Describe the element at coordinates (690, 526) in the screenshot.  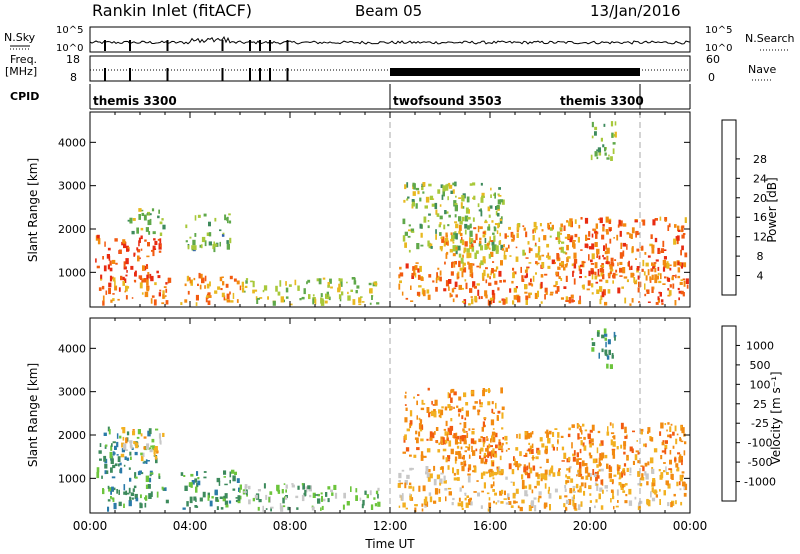
I see `x-tick-label: 00:00` at that location.